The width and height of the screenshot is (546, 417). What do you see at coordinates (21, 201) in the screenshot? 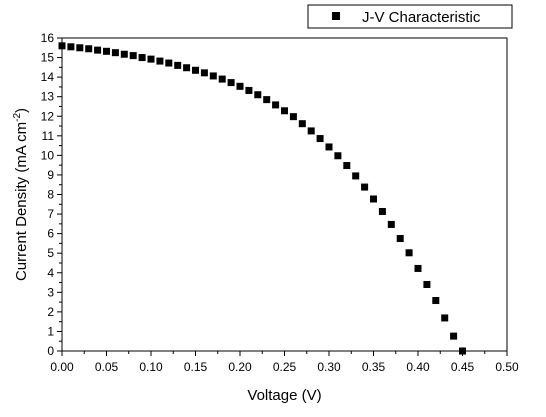
I see `y-axis-title-main: Current Density (mA cm` at bounding box center [21, 201].